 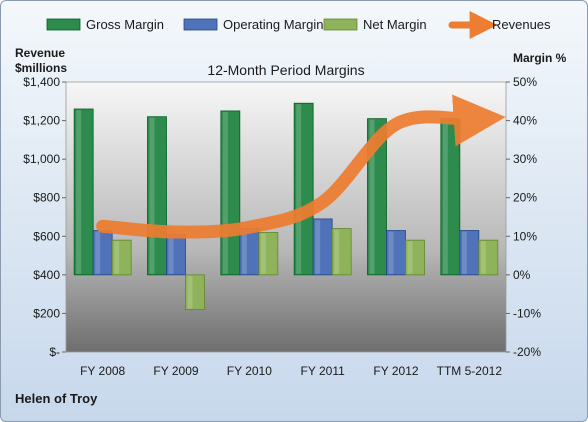 What do you see at coordinates (54, 352) in the screenshot?
I see `left-axis-tick-label: $-` at bounding box center [54, 352].